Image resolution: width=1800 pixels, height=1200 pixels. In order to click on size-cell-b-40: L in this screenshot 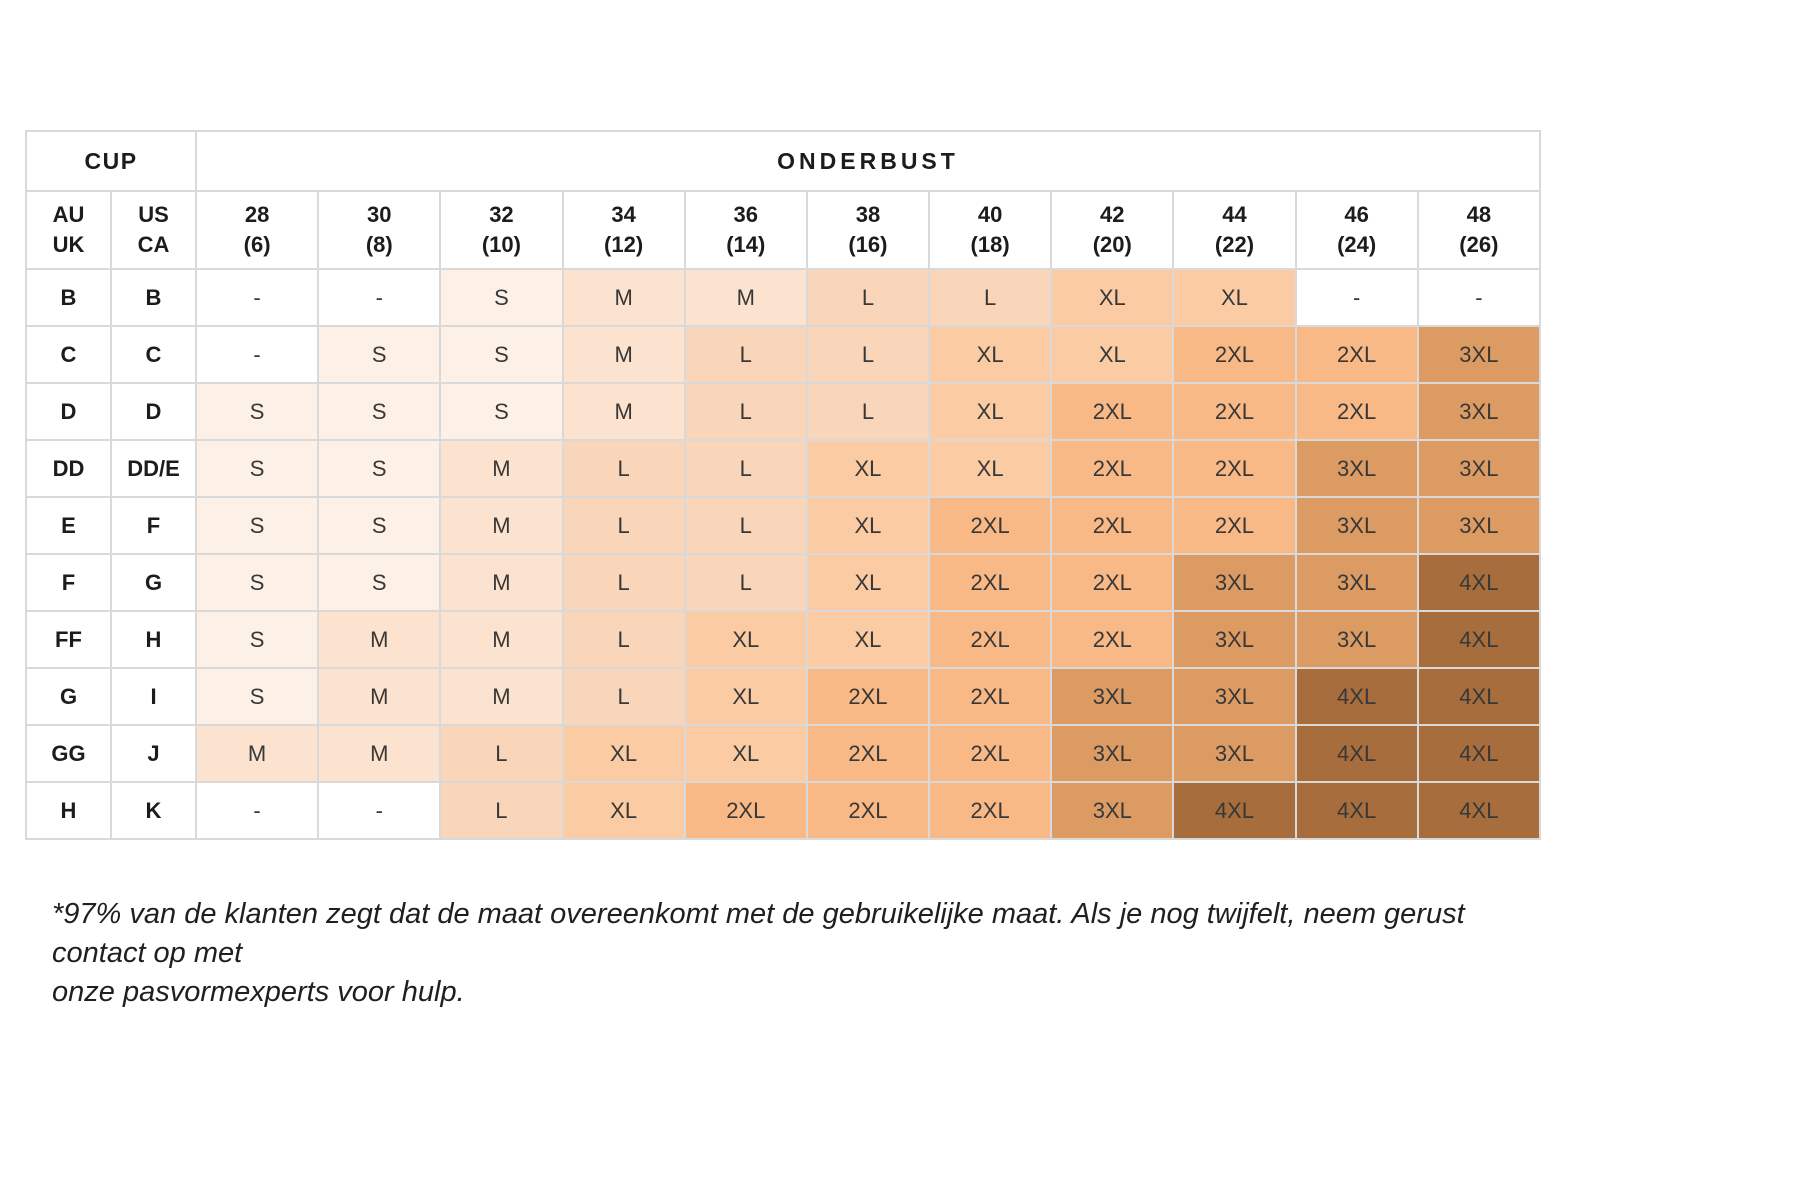, I will do `click(990, 297)`.